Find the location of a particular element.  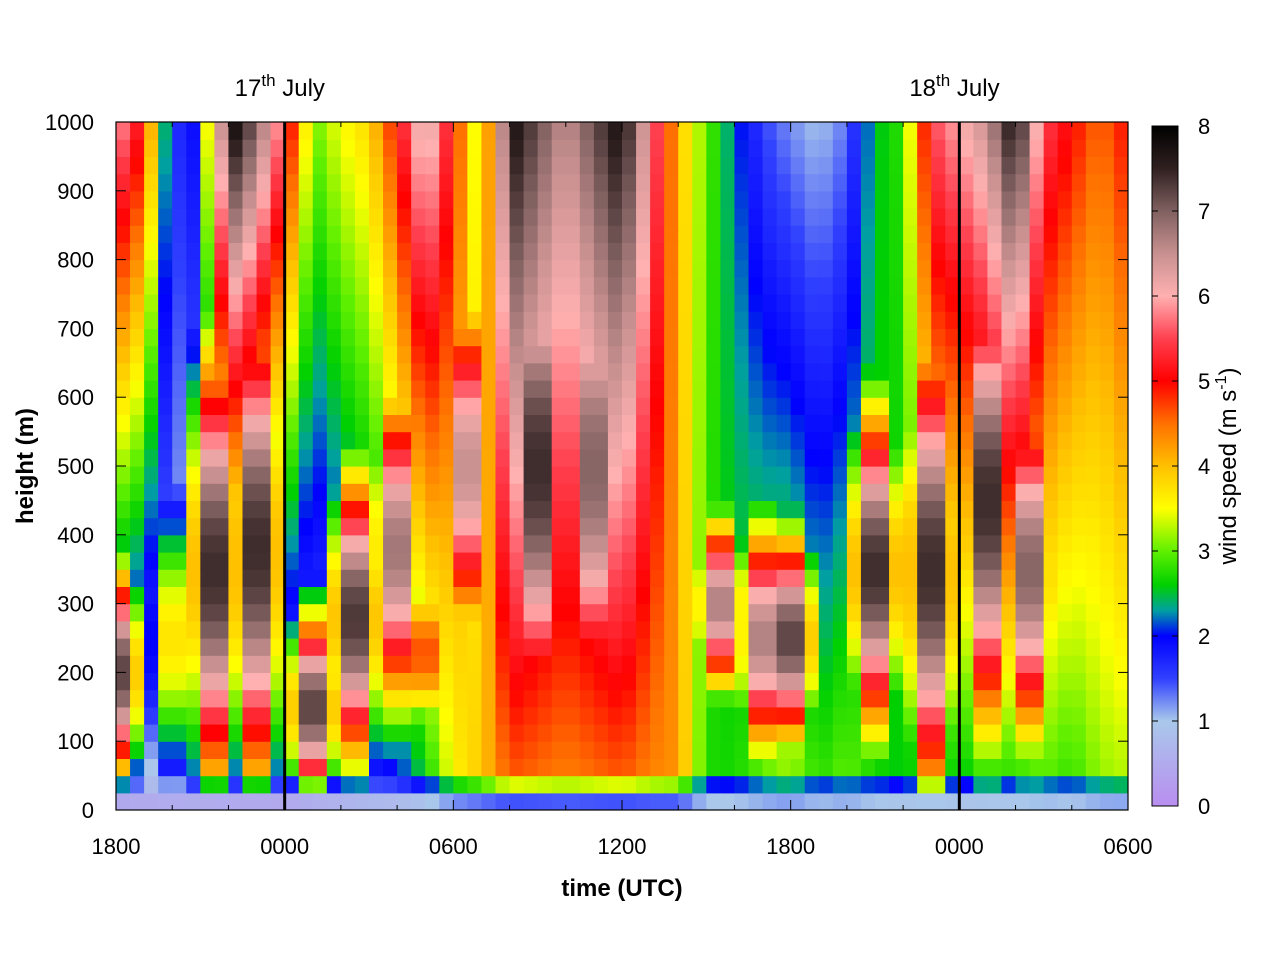

colorbar-tick-label: 8 is located at coordinates (1204, 126).